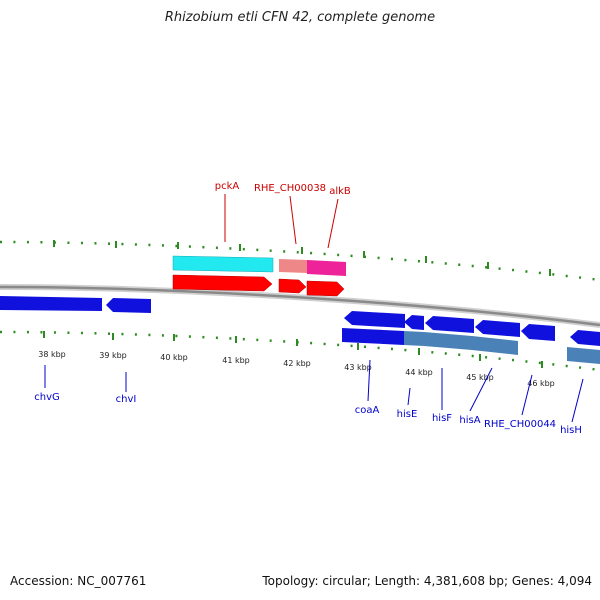  I want to click on gene-label-hisE: hisE, so click(407, 414).